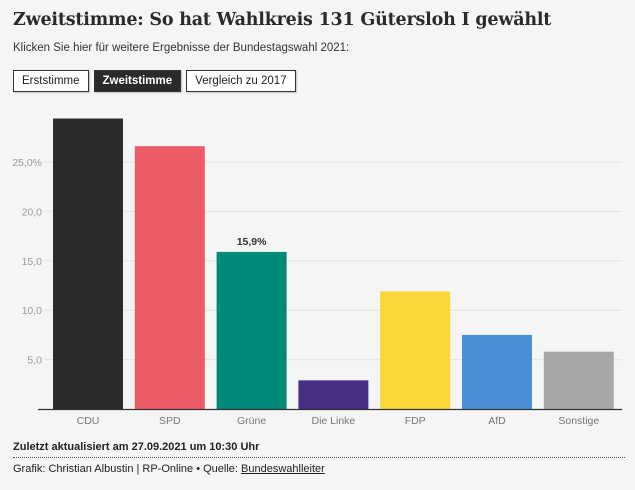 The height and width of the screenshot is (490, 635). Describe the element at coordinates (578, 421) in the screenshot. I see `x-tick-label: Sonstige` at that location.